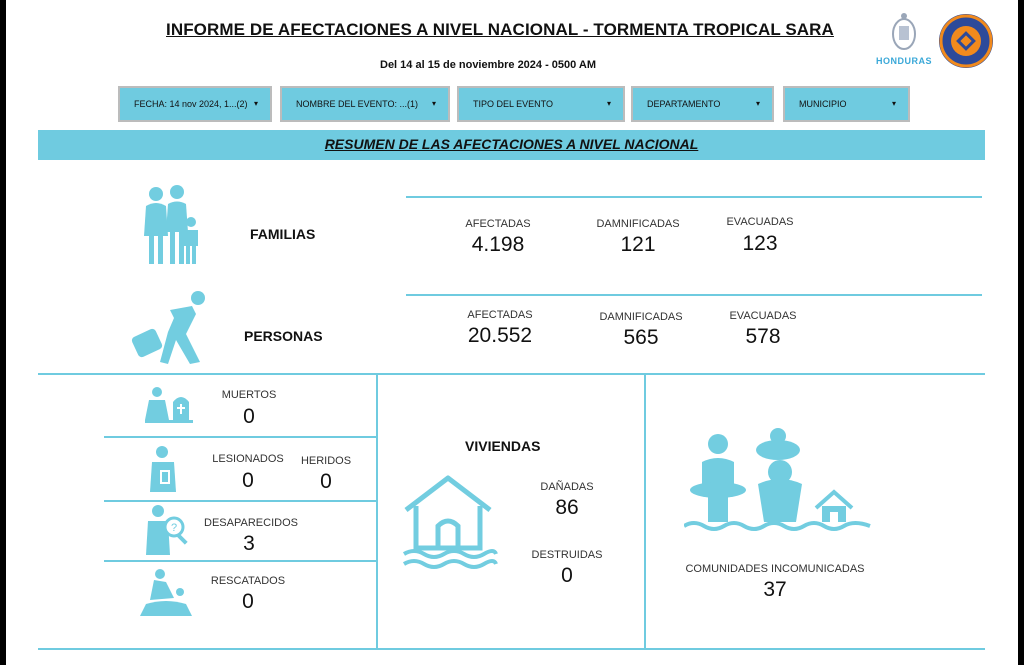  I want to click on familias-evacuadas-label: EVACUADAS, so click(760, 222).